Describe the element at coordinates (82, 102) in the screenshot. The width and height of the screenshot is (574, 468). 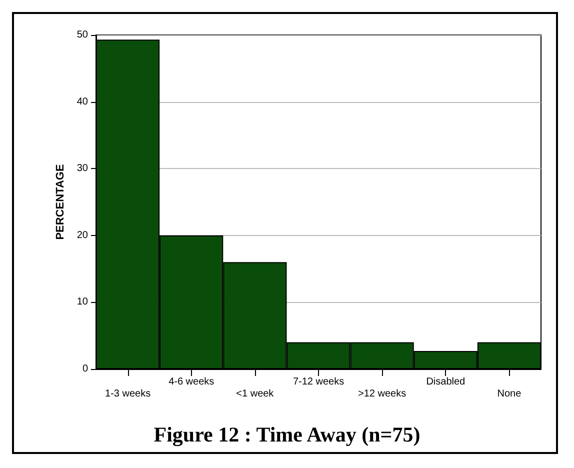
I see `y-tick-label: 40` at that location.